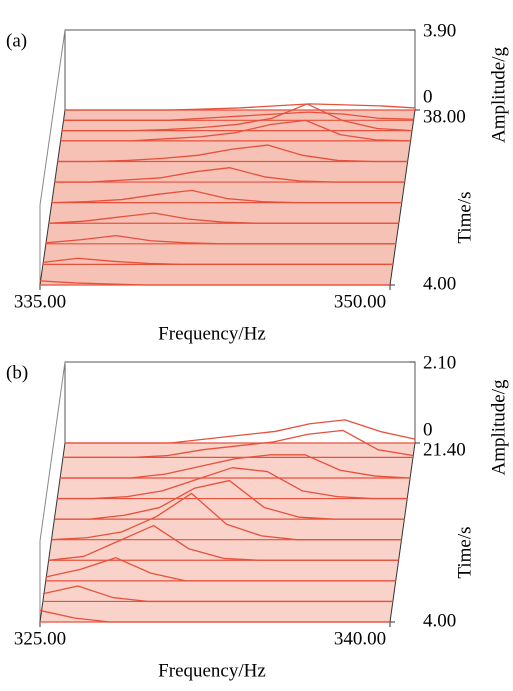  What do you see at coordinates (439, 362) in the screenshot?
I see `z-tick-label: 2.10` at bounding box center [439, 362].